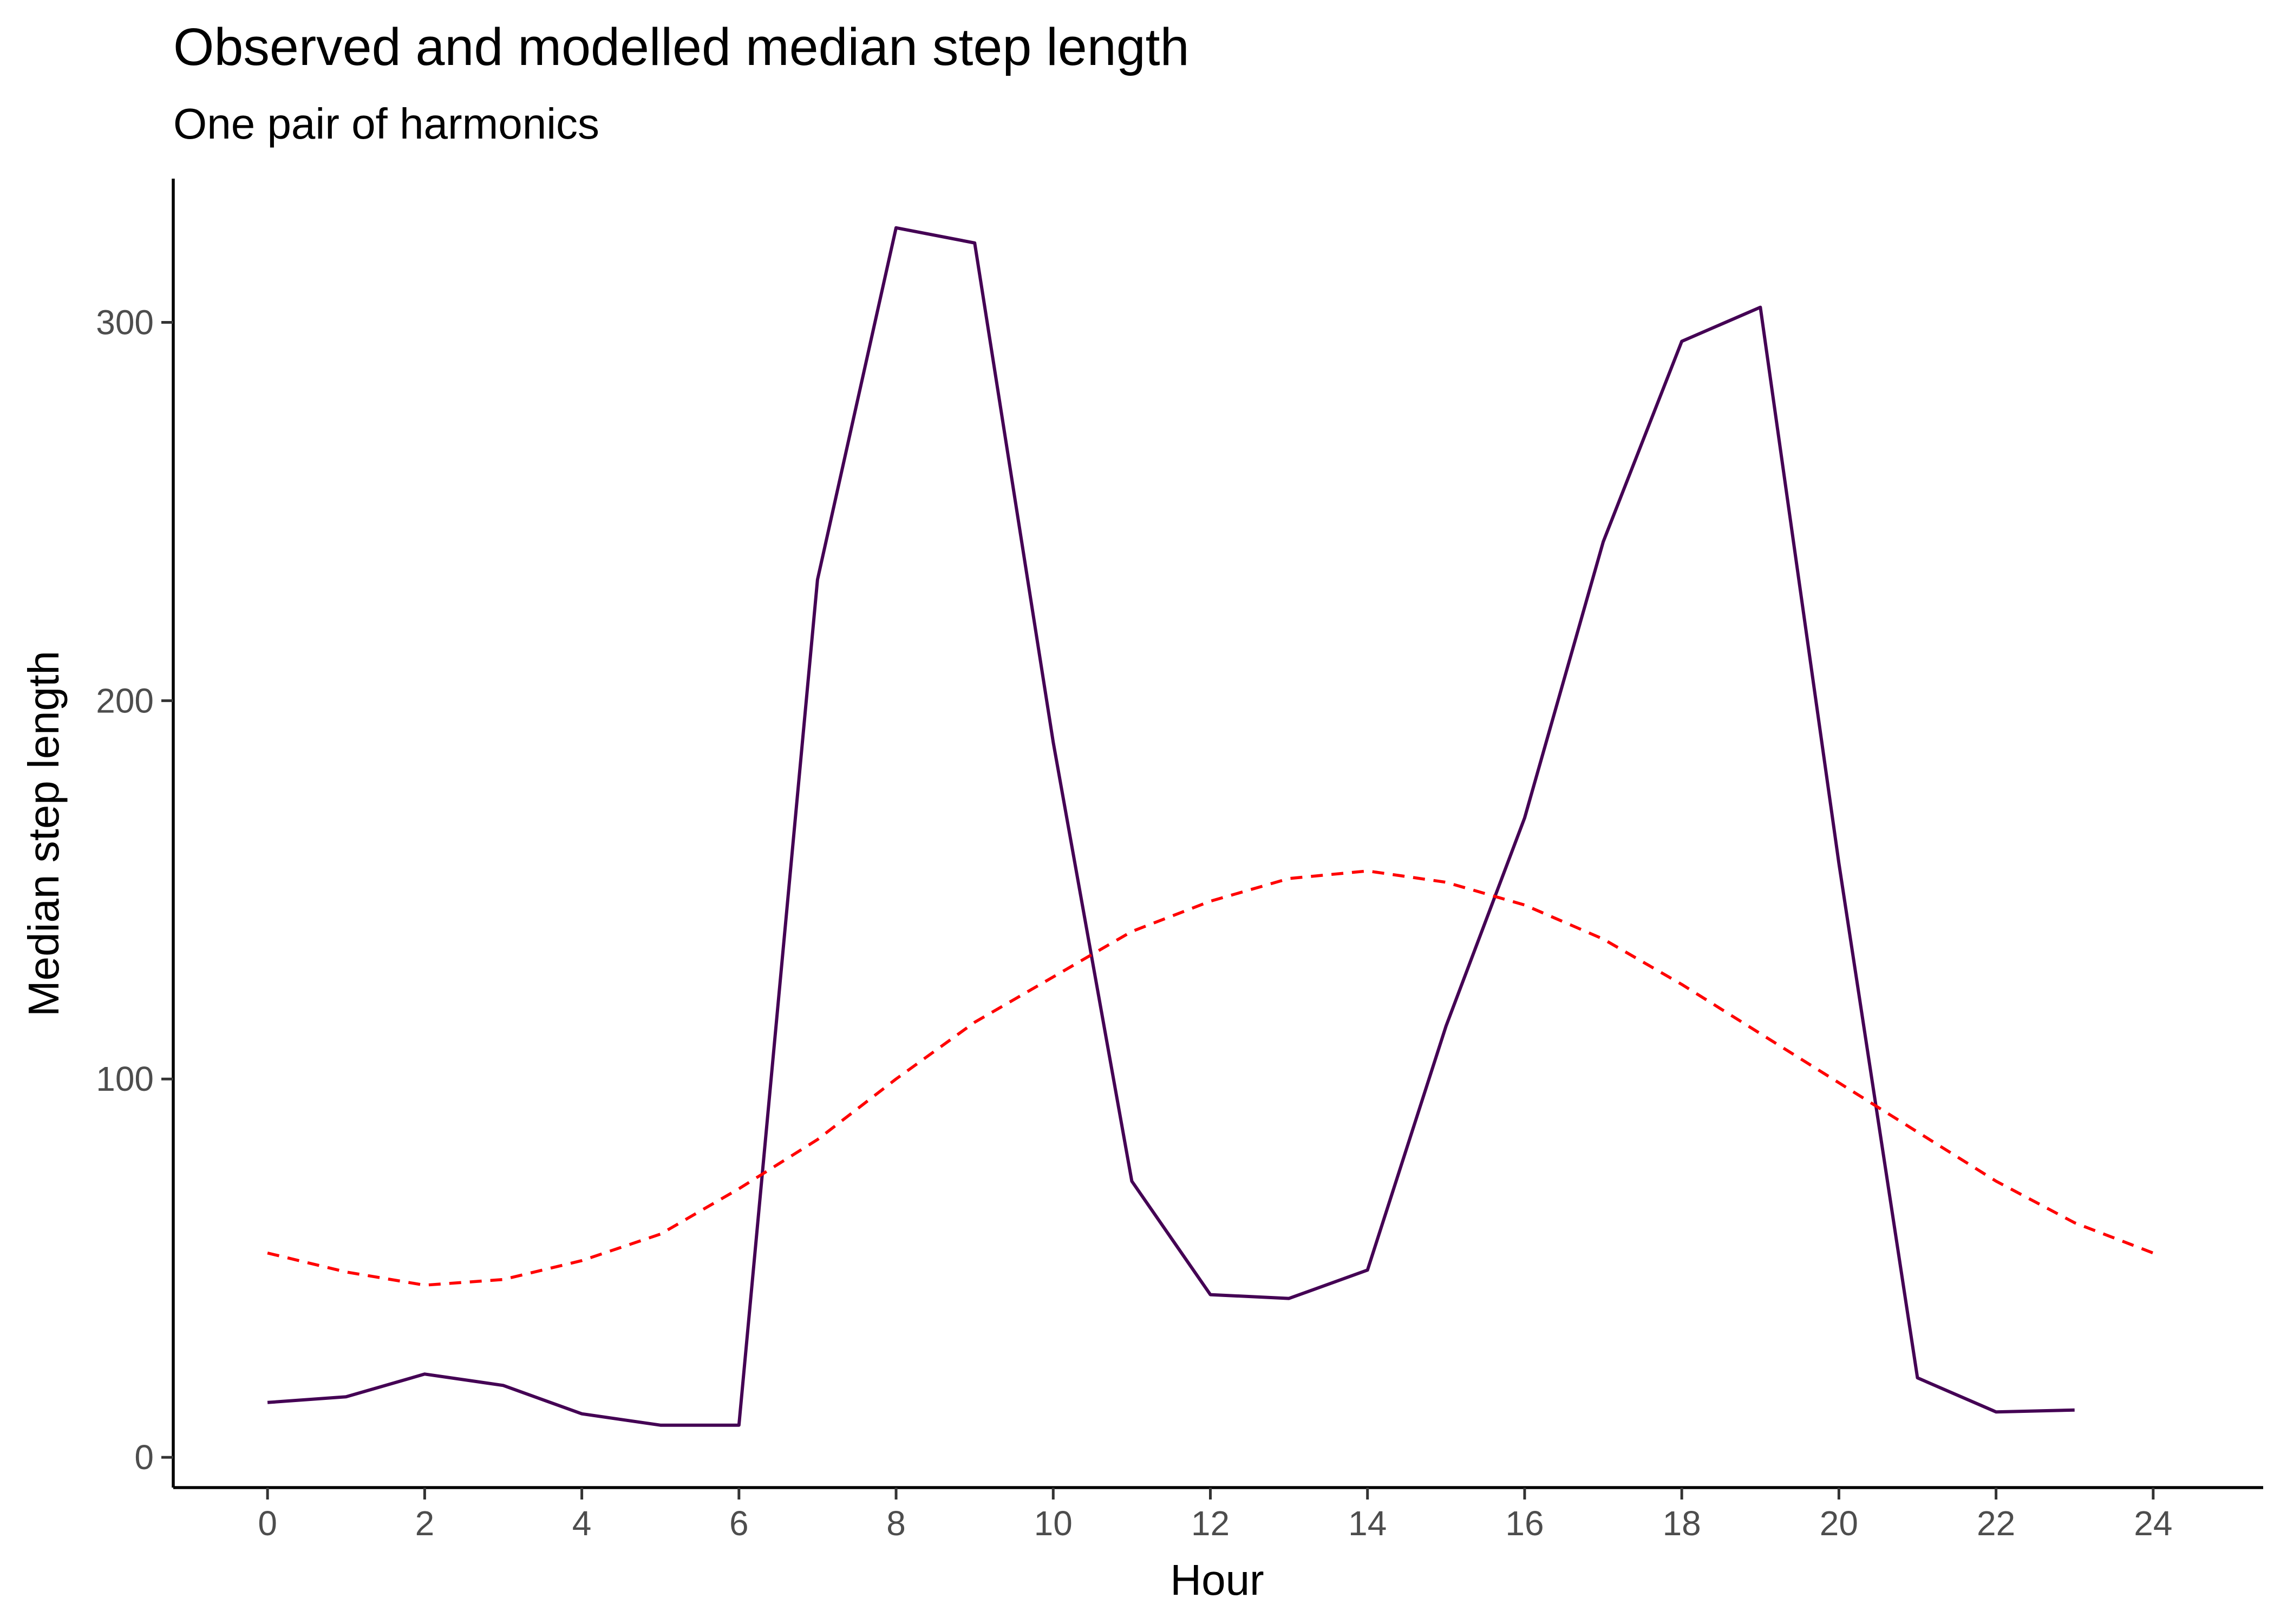 Image resolution: width=2274 pixels, height=1624 pixels. Describe the element at coordinates (2153, 1523) in the screenshot. I see `x-tick-label: 24` at that location.